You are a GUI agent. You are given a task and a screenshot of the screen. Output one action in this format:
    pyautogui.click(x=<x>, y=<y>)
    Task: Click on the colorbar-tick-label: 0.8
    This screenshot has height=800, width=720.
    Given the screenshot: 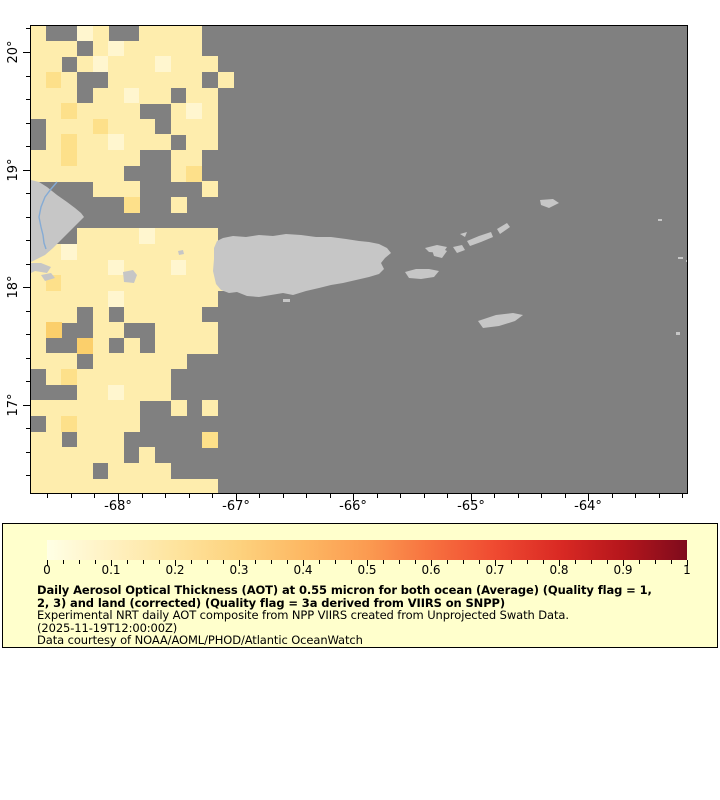 What is the action you would take?
    pyautogui.click(x=559, y=570)
    